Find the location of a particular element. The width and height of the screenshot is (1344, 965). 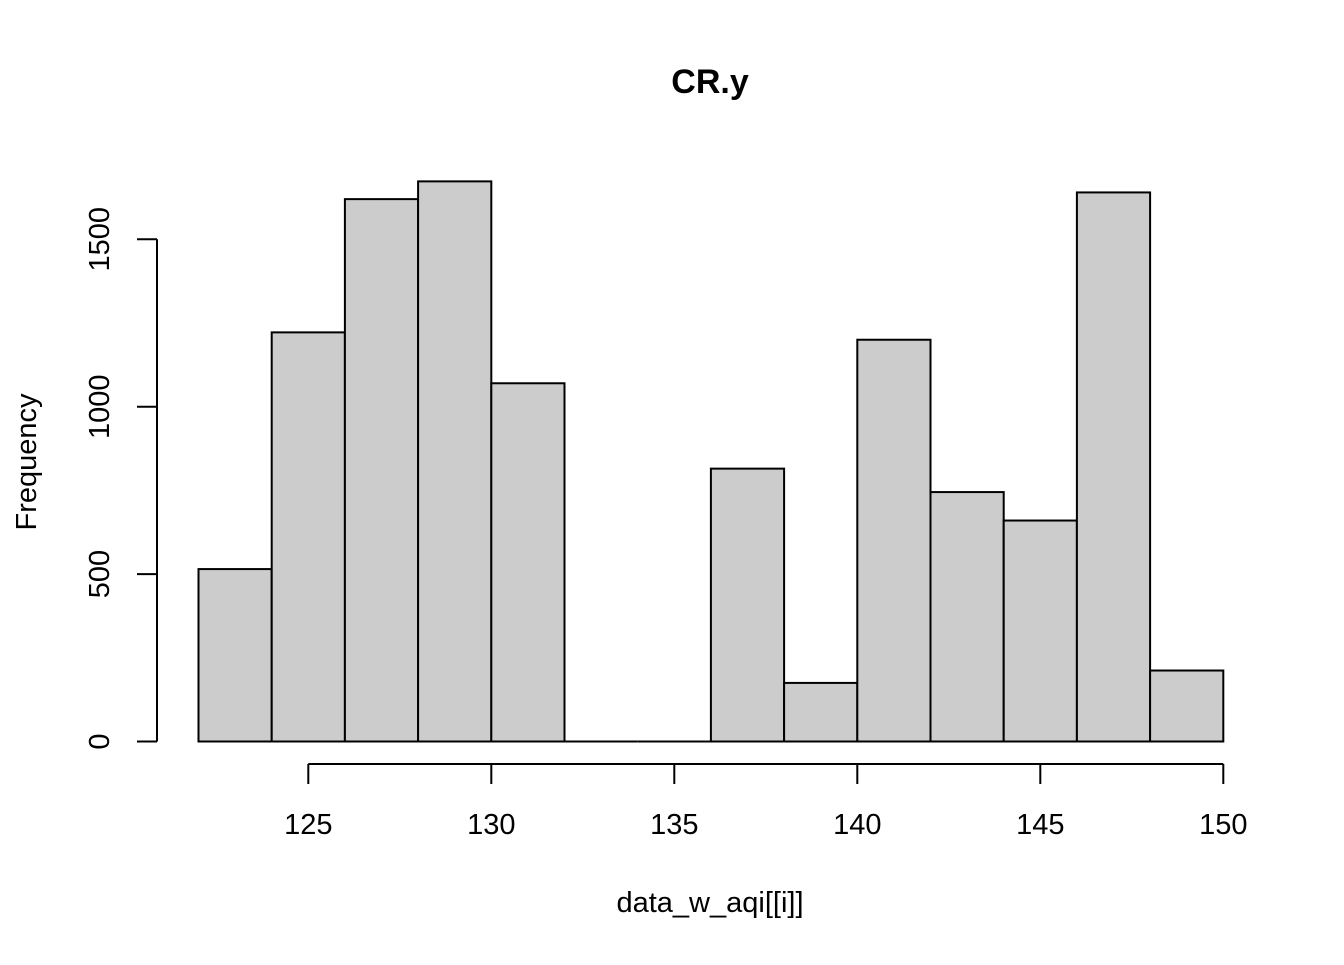

y-tick-label: 1000 is located at coordinates (100, 406).